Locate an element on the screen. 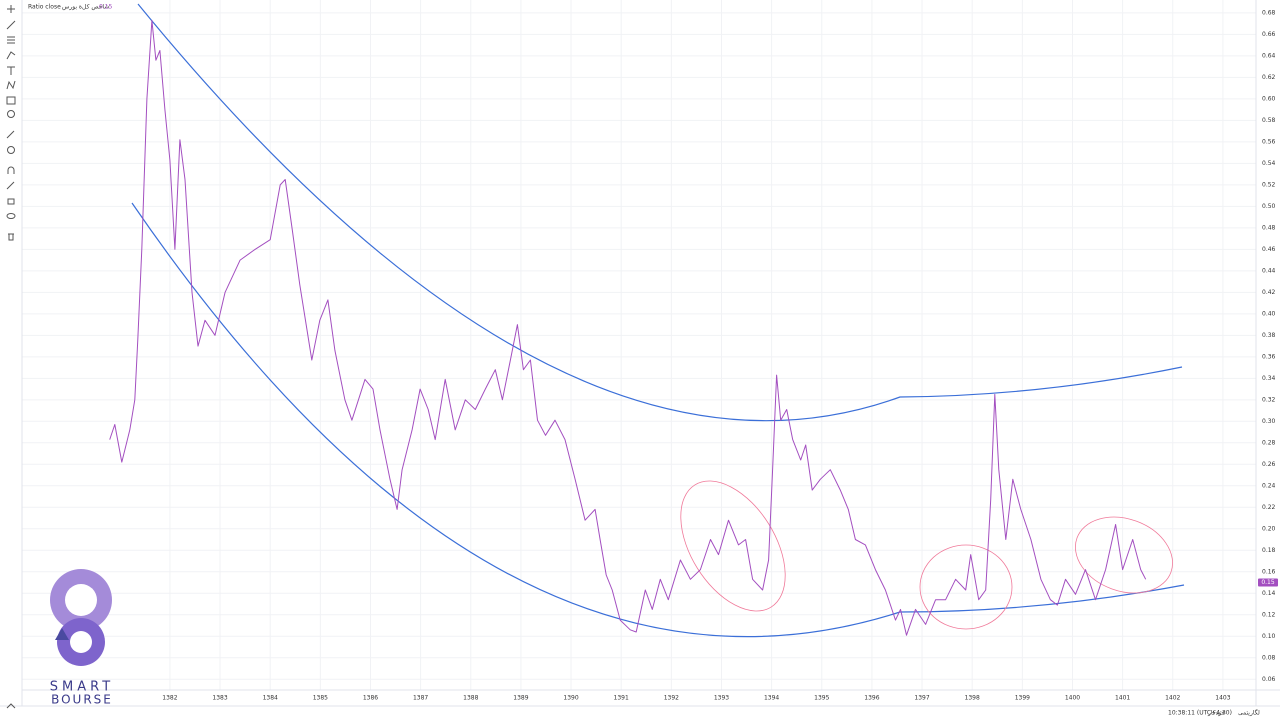 The height and width of the screenshot is (720, 1280). x-tick-label: 1398 is located at coordinates (972, 698).